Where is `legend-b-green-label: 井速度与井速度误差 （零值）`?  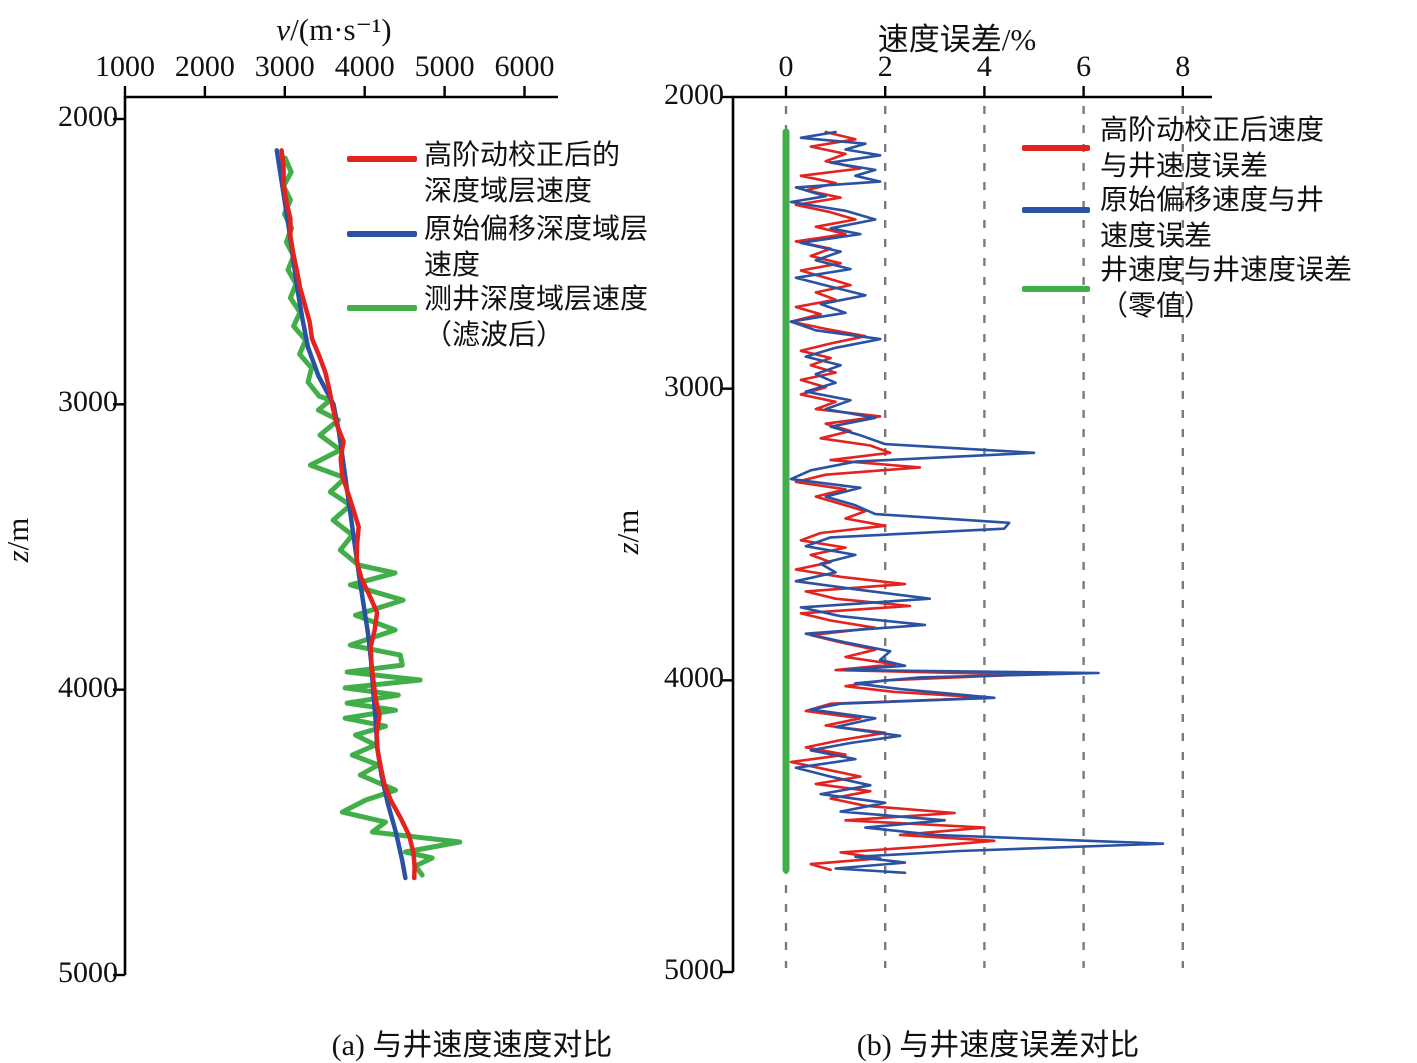 legend-b-green-label: 井速度与井速度误差 （零值） is located at coordinates (1226, 289).